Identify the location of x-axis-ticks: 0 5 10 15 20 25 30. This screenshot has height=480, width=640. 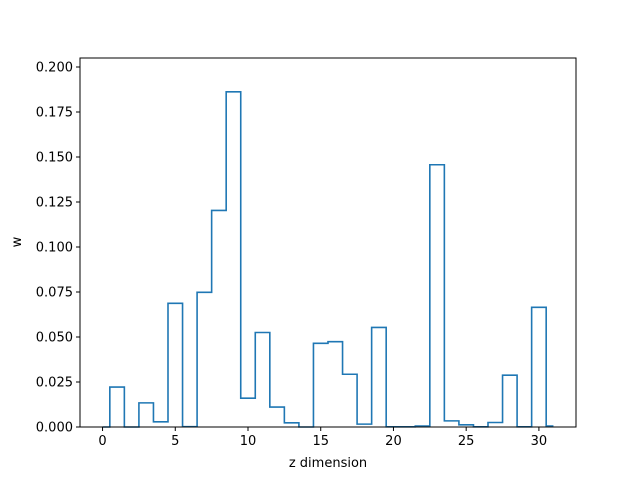
(322, 438).